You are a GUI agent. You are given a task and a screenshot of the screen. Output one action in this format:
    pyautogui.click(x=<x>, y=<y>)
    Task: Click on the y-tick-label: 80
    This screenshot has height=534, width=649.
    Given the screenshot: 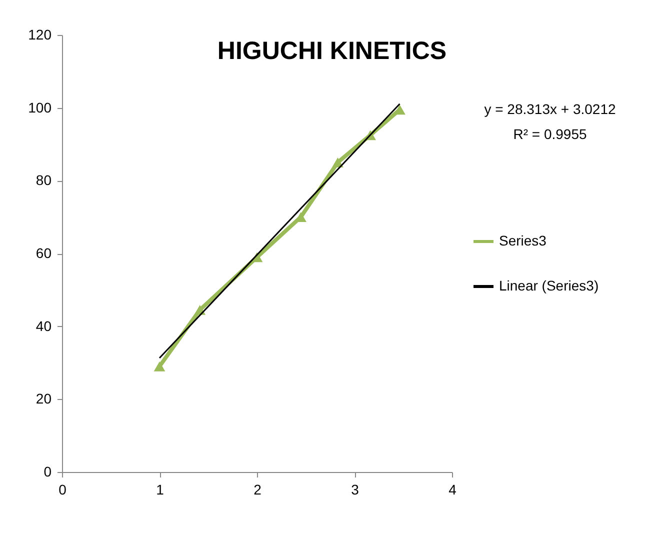 What is the action you would take?
    pyautogui.click(x=44, y=180)
    